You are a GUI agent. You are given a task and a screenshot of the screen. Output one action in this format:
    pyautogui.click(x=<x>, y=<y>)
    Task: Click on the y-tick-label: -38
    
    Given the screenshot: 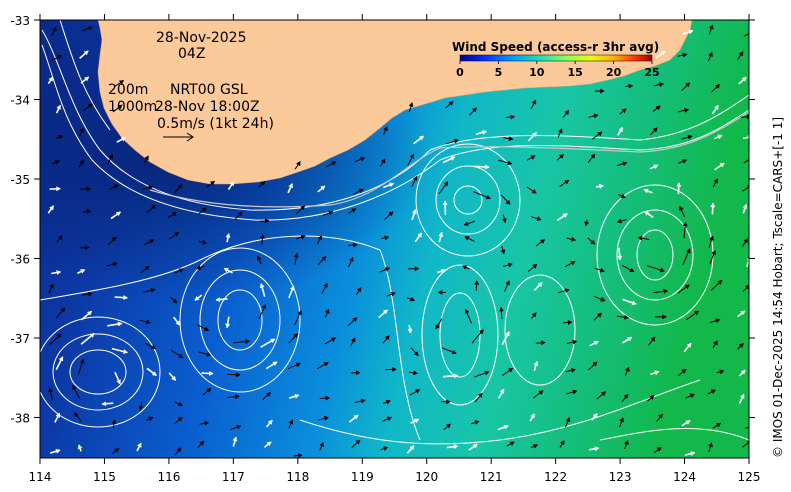 What is the action you would take?
    pyautogui.click(x=20, y=419)
    